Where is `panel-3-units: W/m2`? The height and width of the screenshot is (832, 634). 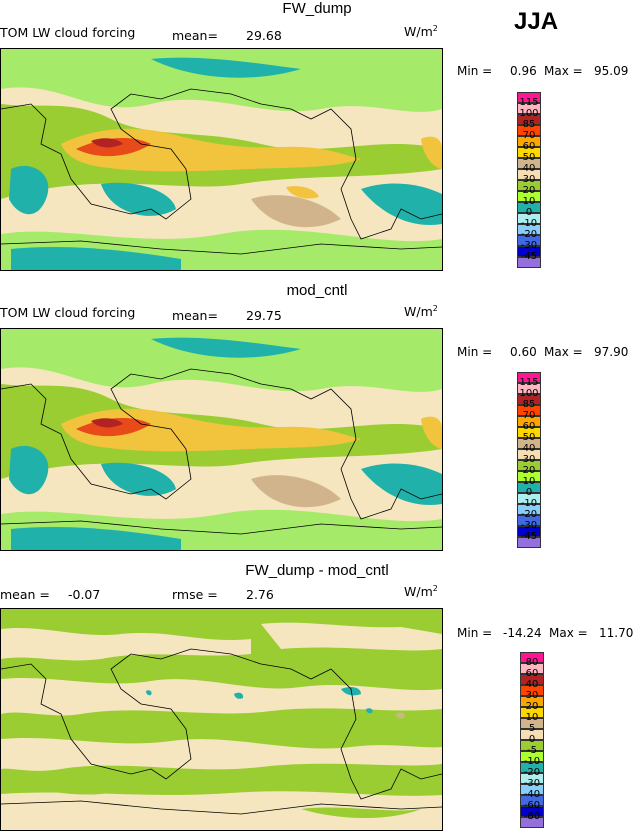 panel-3-units: W/m2 is located at coordinates (421, 592).